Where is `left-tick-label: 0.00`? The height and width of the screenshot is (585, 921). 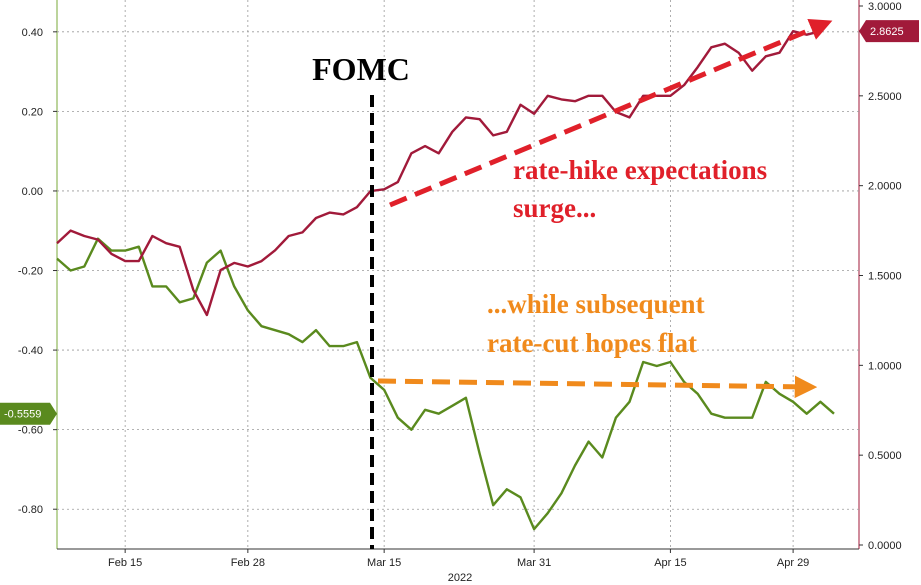
left-tick-label: 0.00 is located at coordinates (32, 192).